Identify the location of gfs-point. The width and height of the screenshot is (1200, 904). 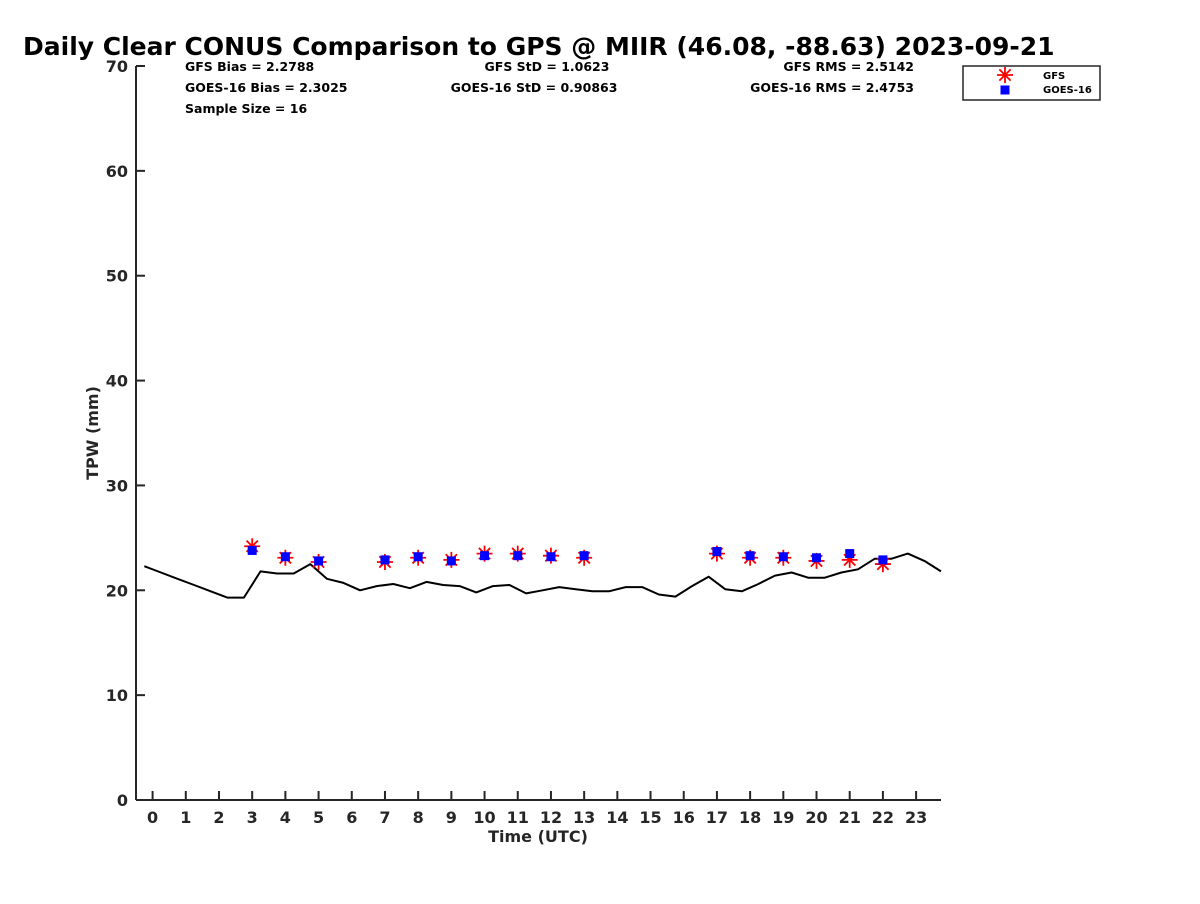
(849, 559).